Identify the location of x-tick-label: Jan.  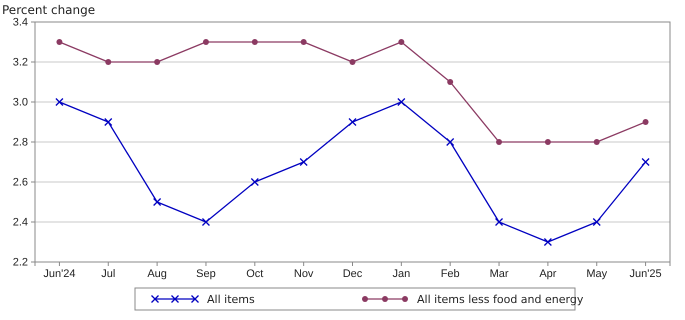
(401, 274).